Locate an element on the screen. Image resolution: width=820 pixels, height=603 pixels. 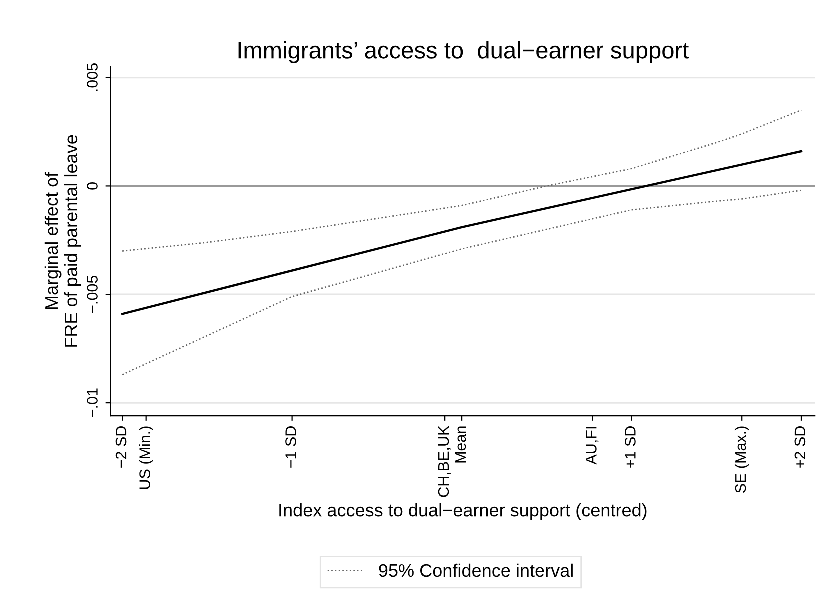
chart-title: Immigrants’ access to dual−earner support is located at coordinates (463, 52).